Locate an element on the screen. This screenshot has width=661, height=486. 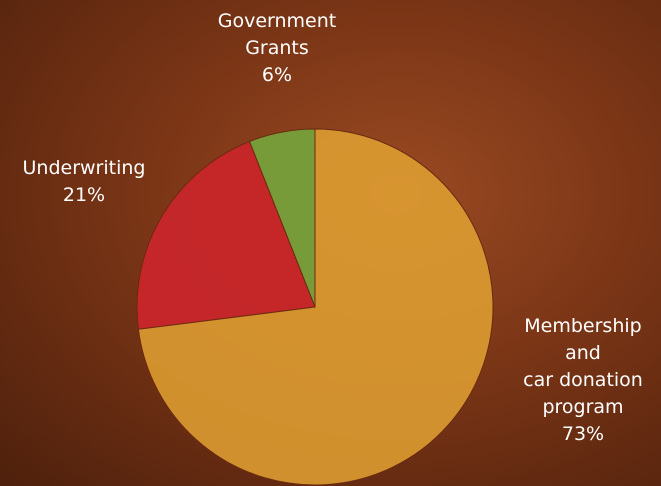
slice-label: Government Grants is located at coordinates (277, 34).